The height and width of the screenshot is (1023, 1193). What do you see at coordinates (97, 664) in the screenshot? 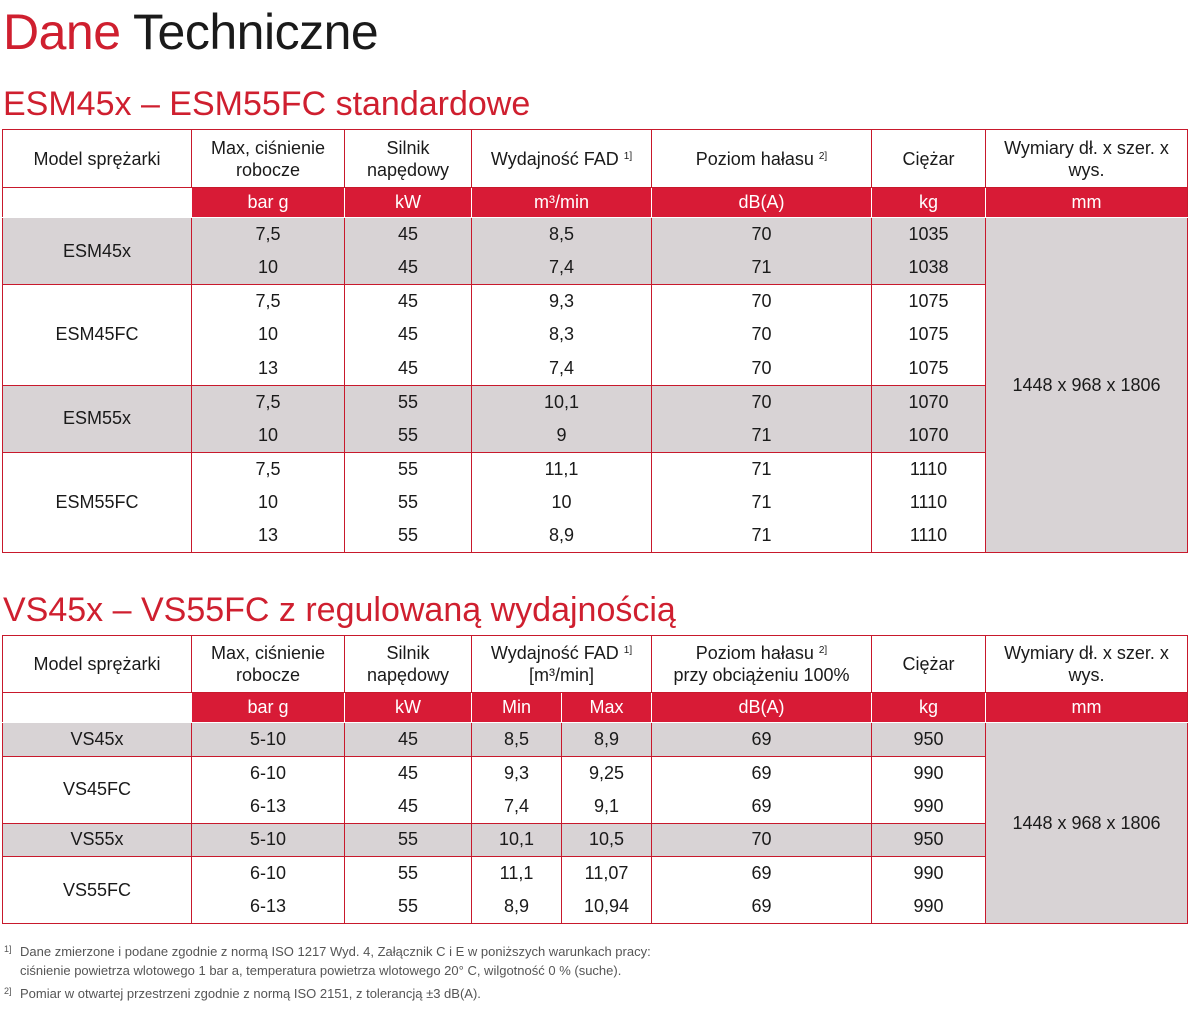
I see `header-model: Model sprężarki` at bounding box center [97, 664].